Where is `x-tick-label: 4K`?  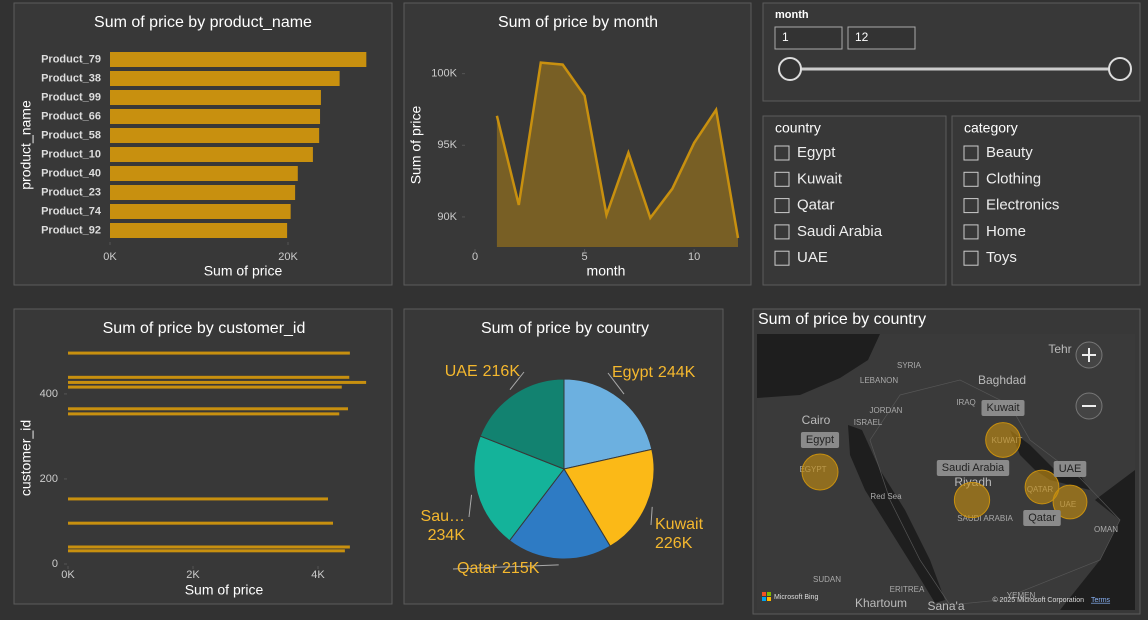
x-tick-label: 4K is located at coordinates (318, 575).